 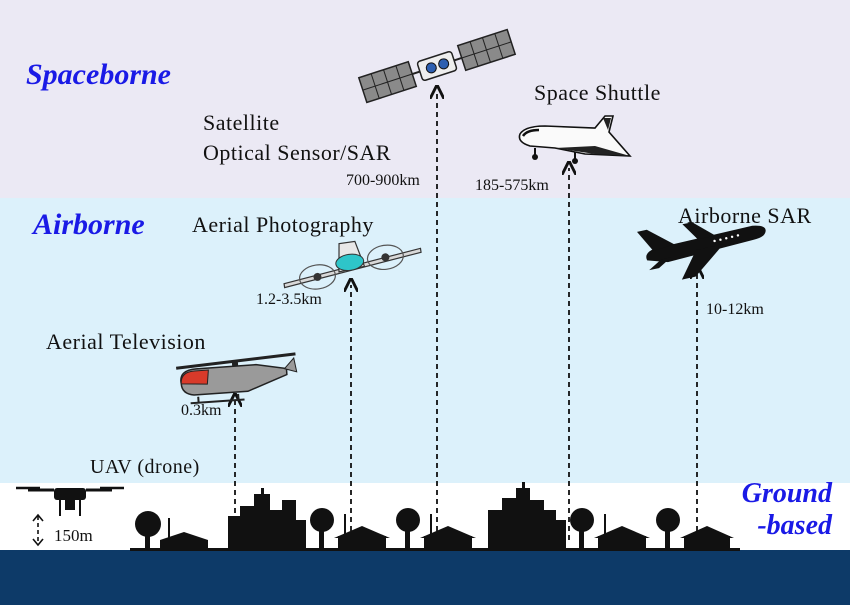 What do you see at coordinates (297, 152) in the screenshot?
I see `satellite-sensor-label: Optical Sensor/SAR` at bounding box center [297, 152].